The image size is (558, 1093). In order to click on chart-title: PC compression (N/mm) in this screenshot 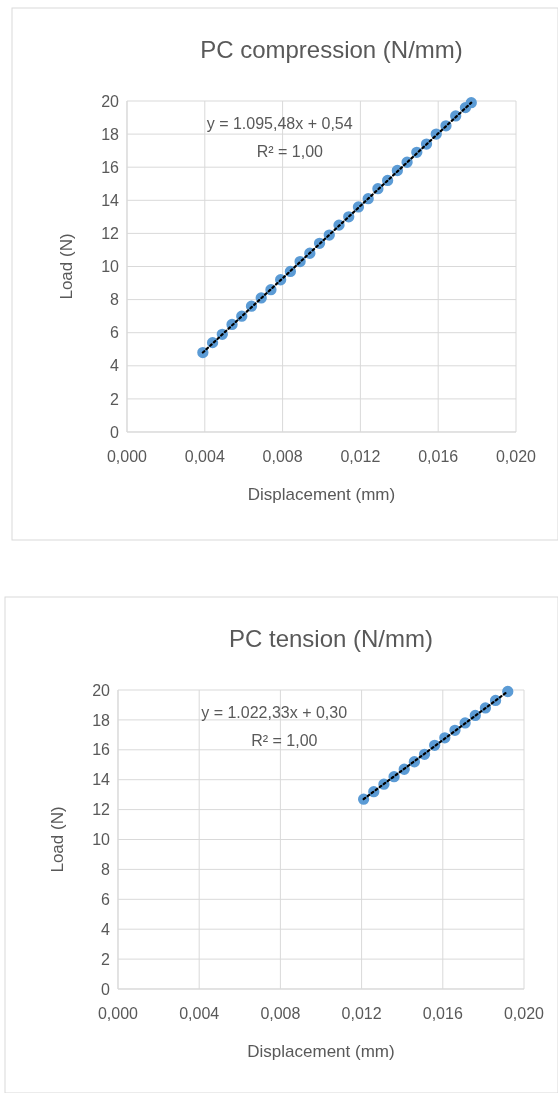, I will do `click(331, 49)`.